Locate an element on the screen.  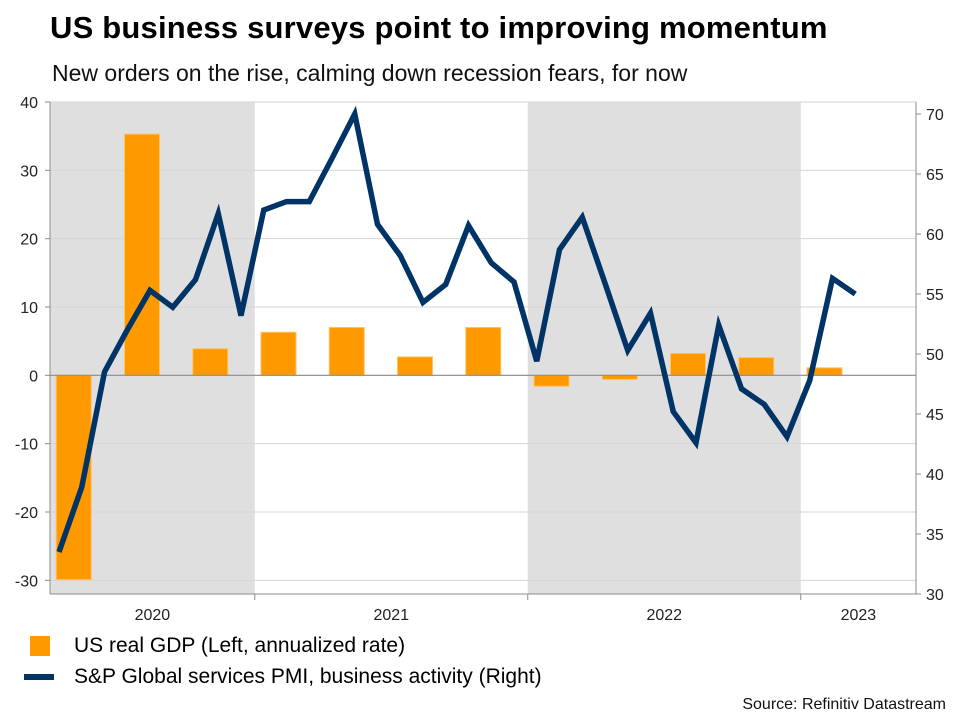
source-note: Source: Refinitiv Datastream is located at coordinates (844, 704).